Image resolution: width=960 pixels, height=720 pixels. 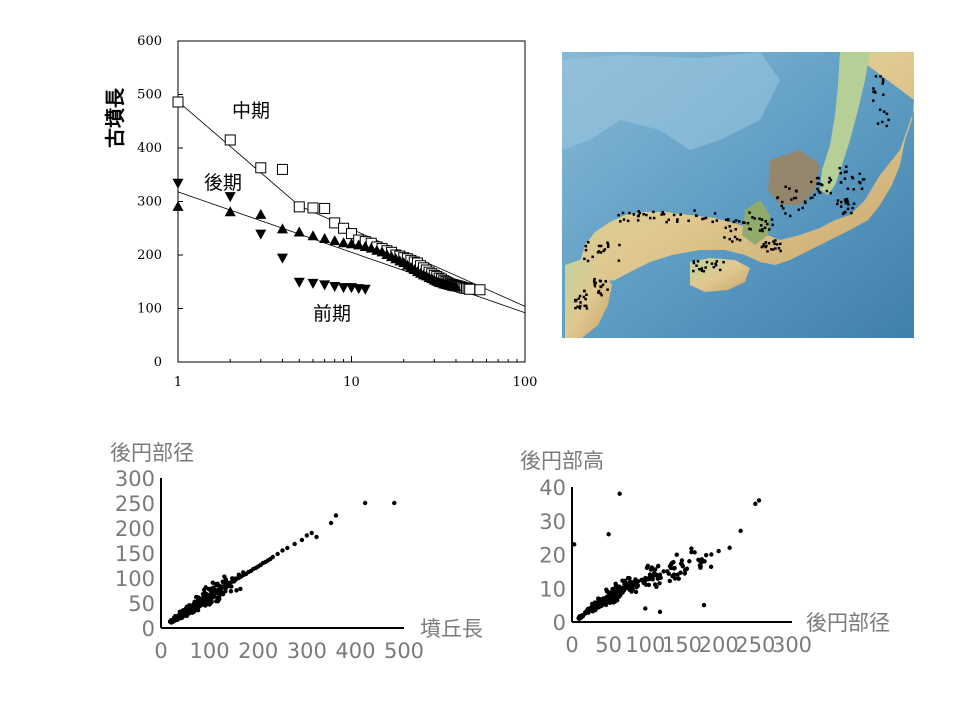 I want to click on map-alps, so click(x=794, y=177).